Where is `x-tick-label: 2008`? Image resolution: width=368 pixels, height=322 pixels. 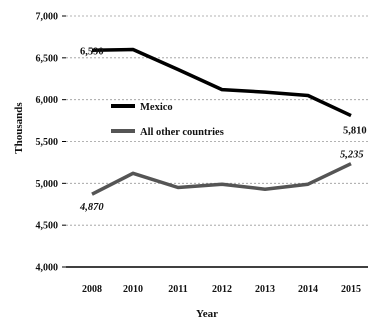 x-tick-label: 2008 is located at coordinates (92, 289).